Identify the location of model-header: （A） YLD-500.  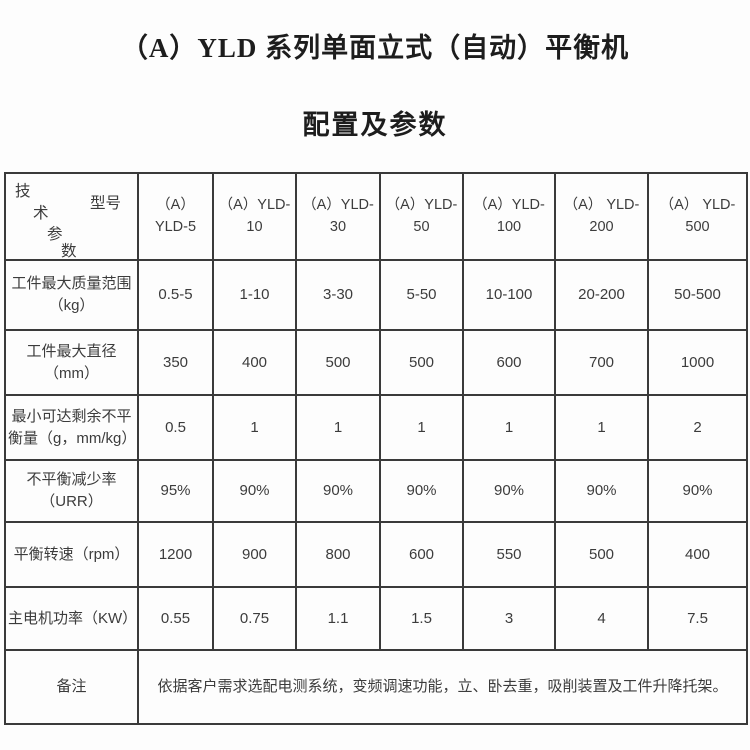
(697, 216).